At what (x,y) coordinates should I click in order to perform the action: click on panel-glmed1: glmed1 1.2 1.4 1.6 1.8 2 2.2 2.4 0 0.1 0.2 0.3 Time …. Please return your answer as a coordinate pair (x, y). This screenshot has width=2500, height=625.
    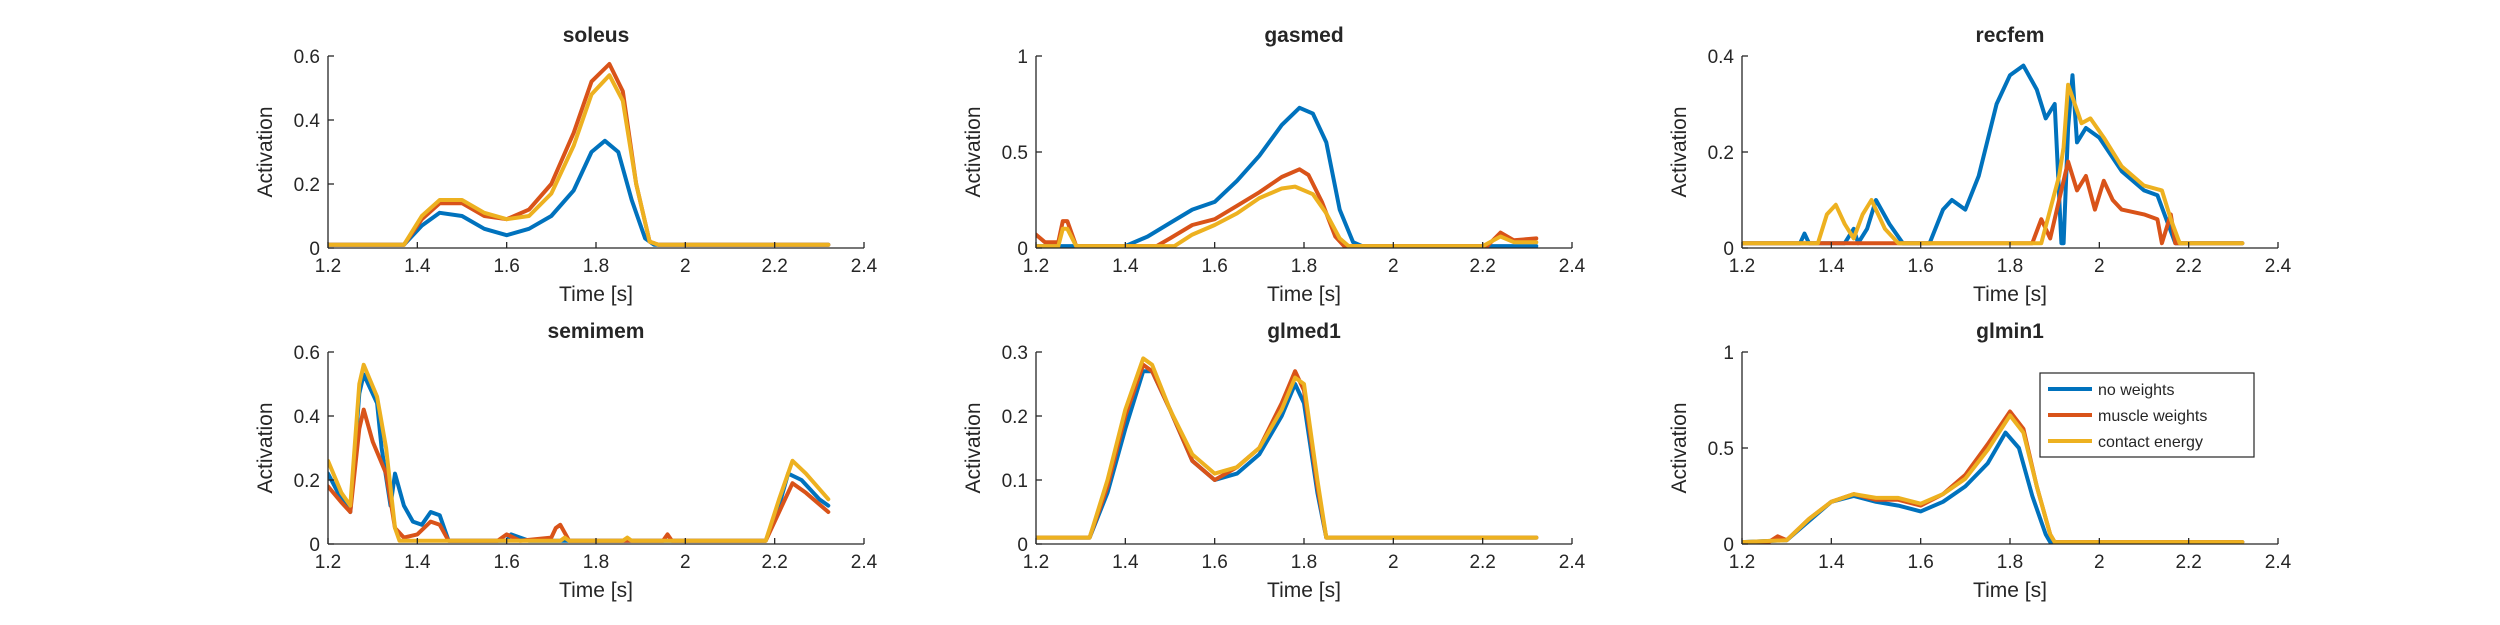
    Looking at the image, I should click on (1274, 461).